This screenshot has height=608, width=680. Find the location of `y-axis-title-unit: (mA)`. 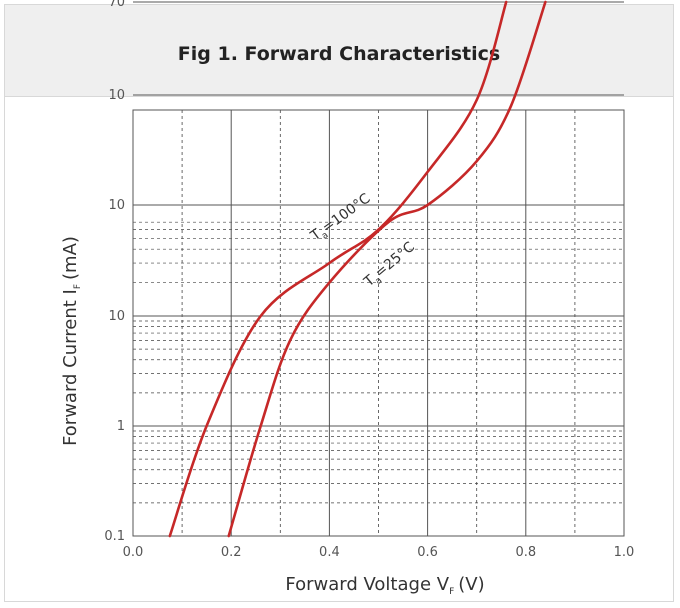

y-axis-title-unit: (mA) is located at coordinates (70, 258).